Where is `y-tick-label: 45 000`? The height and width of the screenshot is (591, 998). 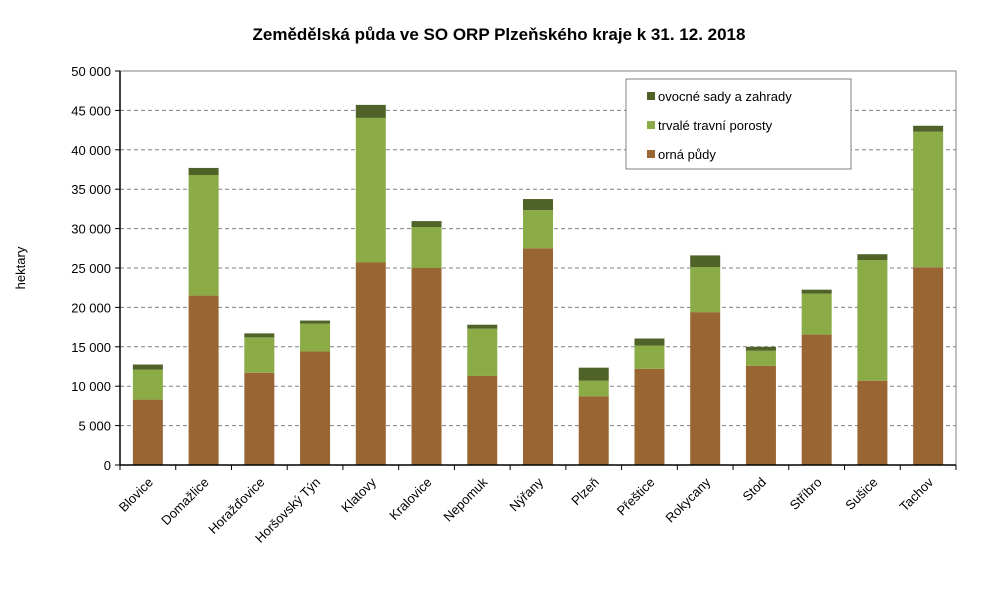
y-tick-label: 45 000 is located at coordinates (91, 110).